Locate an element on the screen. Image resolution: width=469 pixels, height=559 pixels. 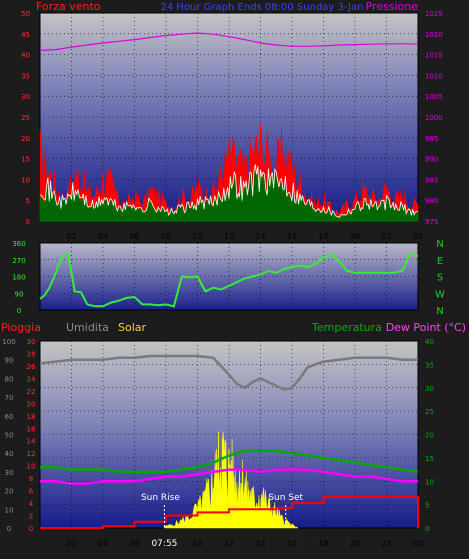
humidity-y-tick: 90 is located at coordinates (9, 361).